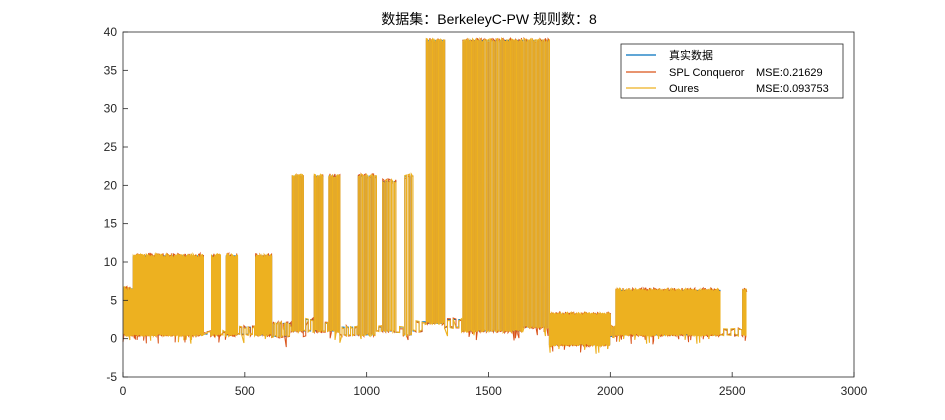  Describe the element at coordinates (113, 339) in the screenshot. I see `y-tick-label: 0` at that location.